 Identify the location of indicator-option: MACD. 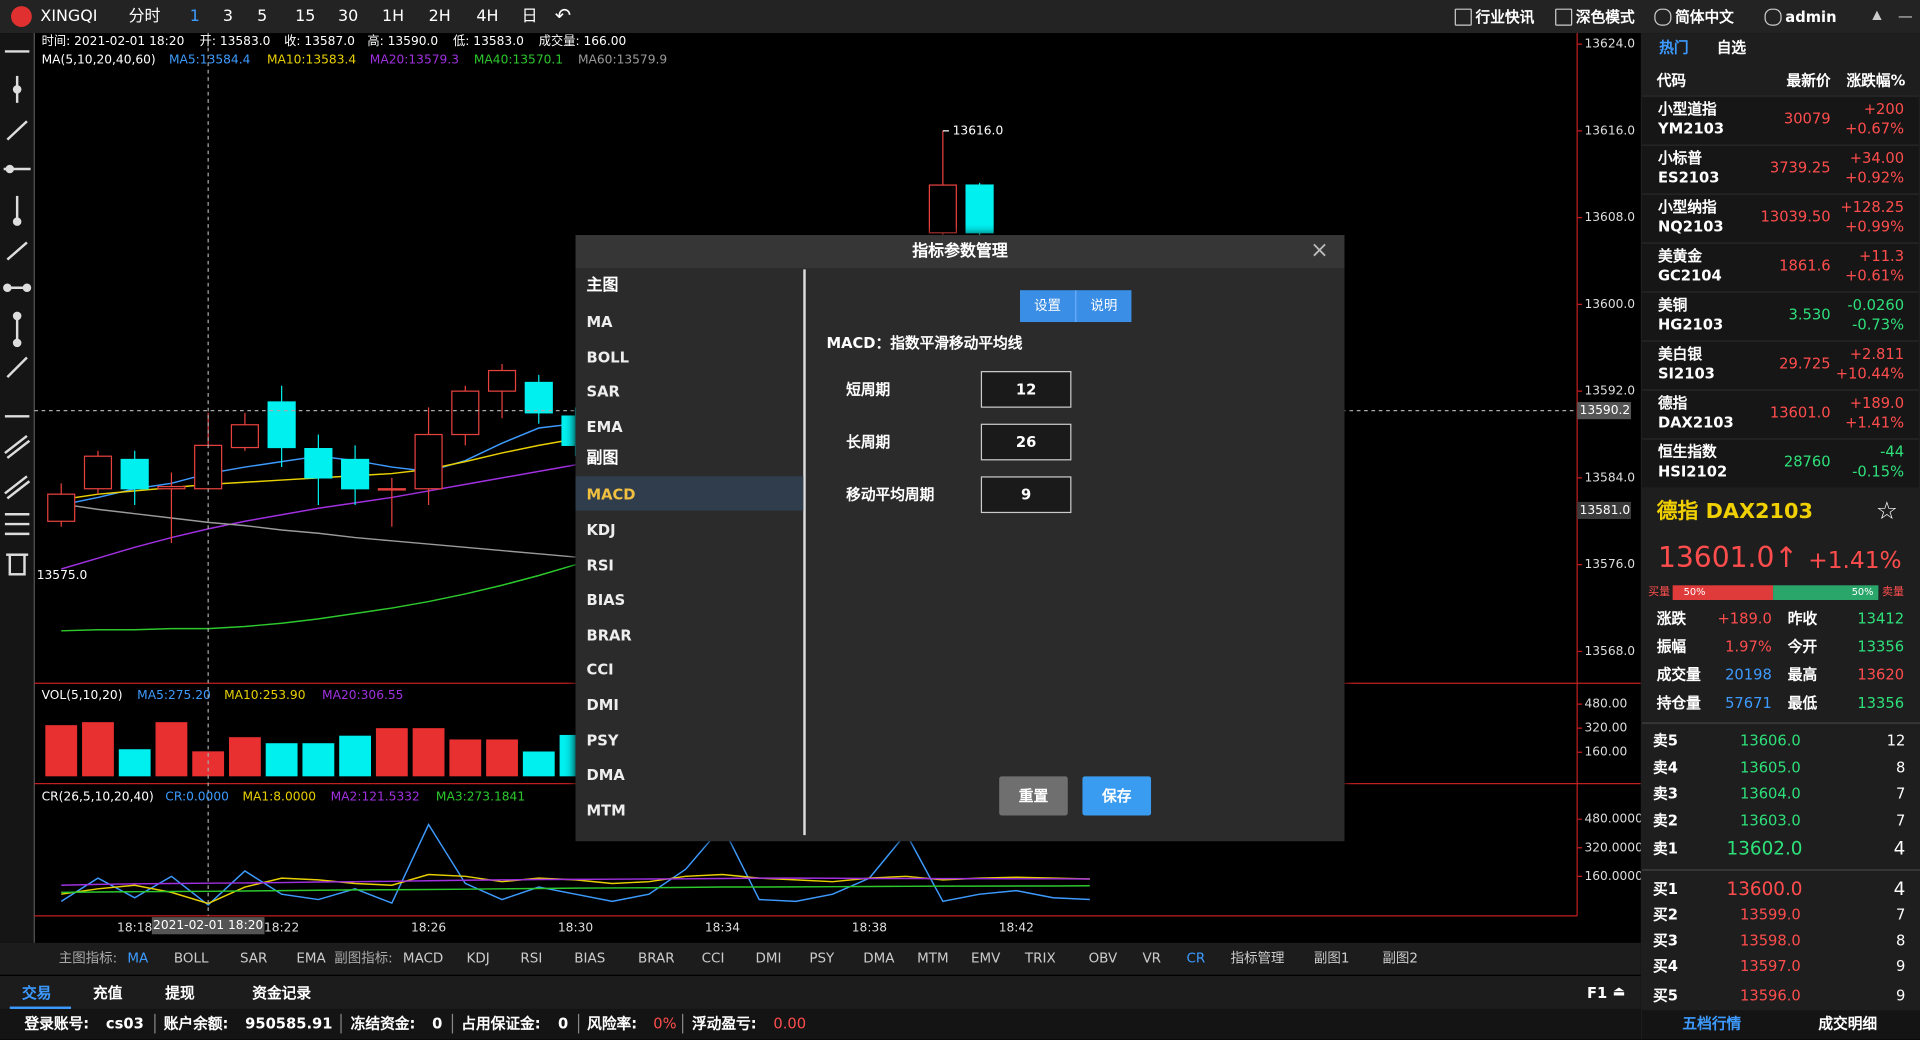
(423, 958).